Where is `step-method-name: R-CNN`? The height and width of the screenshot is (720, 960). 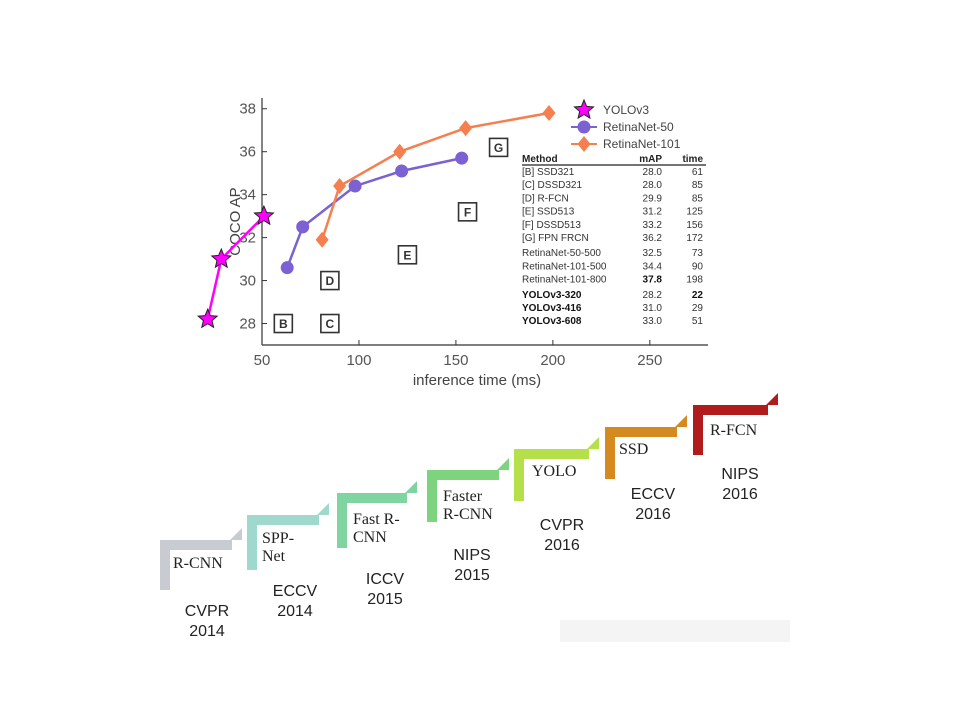
step-method-name: R-CNN is located at coordinates (198, 563).